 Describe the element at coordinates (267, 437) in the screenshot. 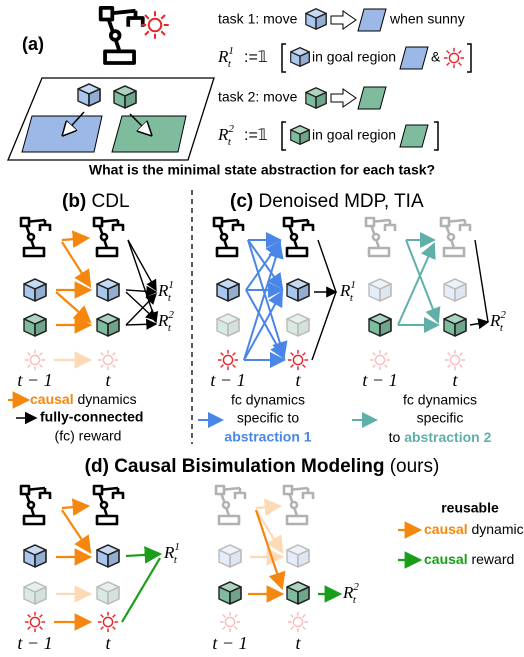

I see `legend-text: abstraction 1` at that location.